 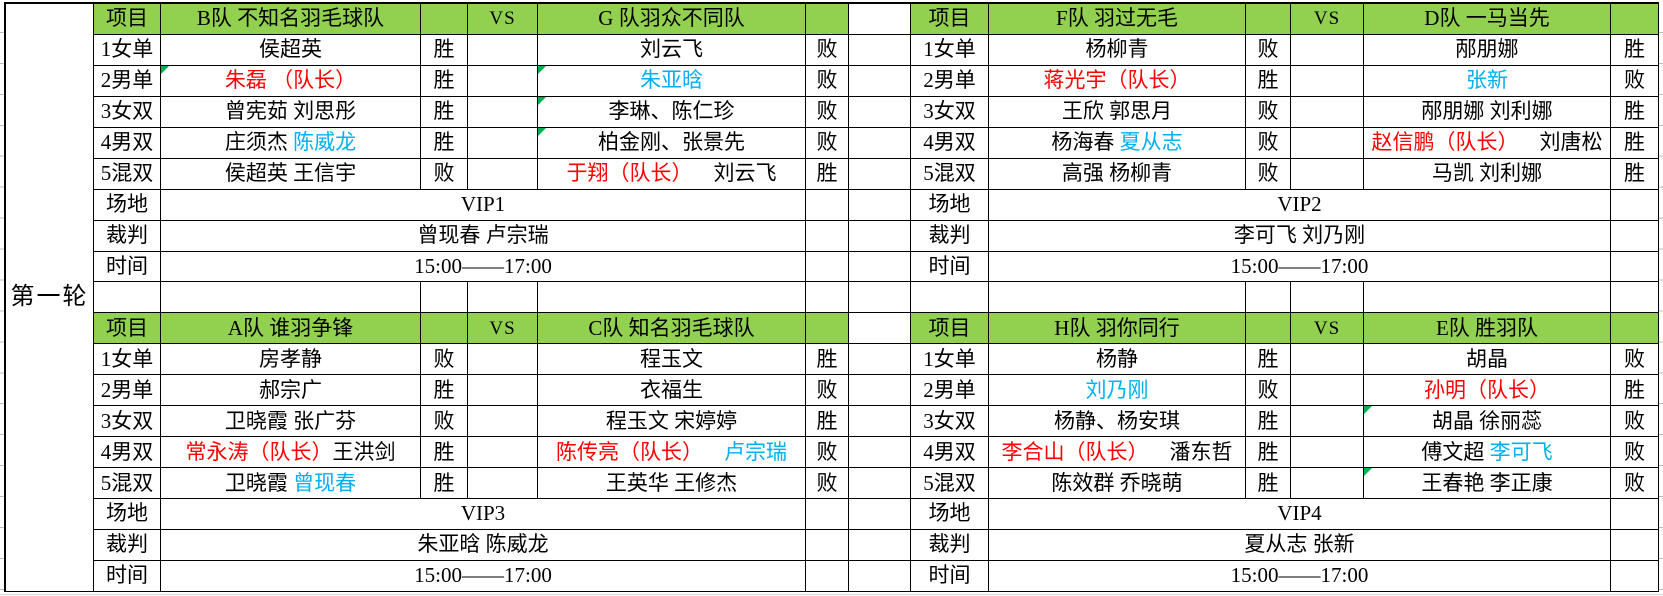 I want to click on venue-value-cell: VIP3, so click(x=483, y=514).